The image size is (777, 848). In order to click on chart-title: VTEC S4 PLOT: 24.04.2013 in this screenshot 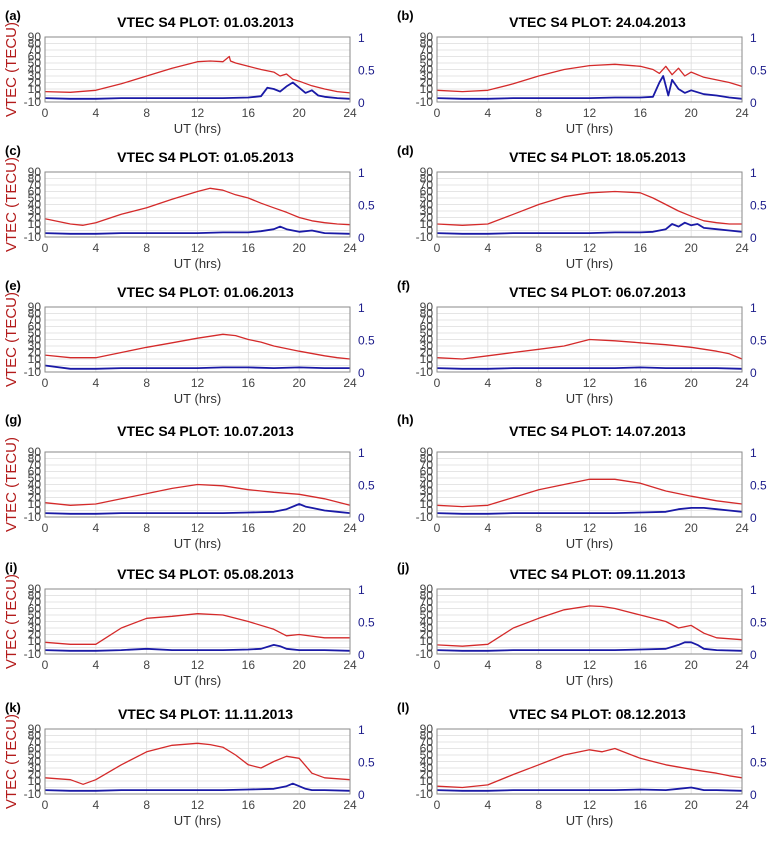, I will do `click(597, 22)`.